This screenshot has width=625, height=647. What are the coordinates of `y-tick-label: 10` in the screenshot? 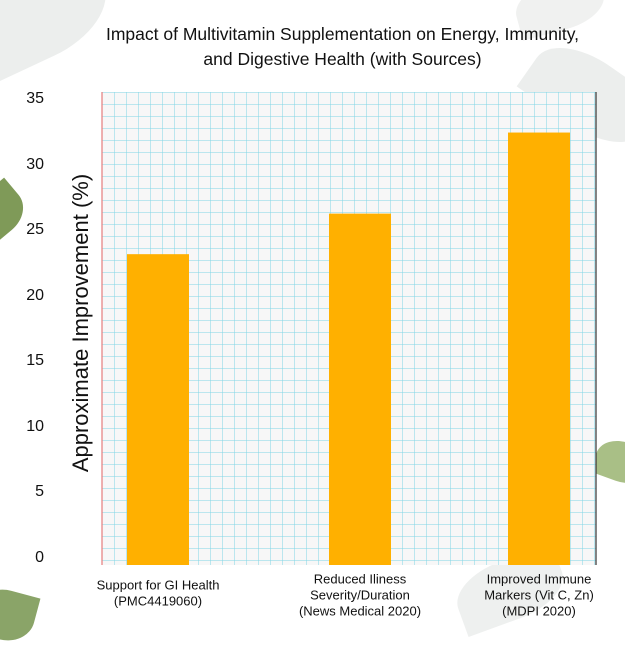 It's located at (35, 426).